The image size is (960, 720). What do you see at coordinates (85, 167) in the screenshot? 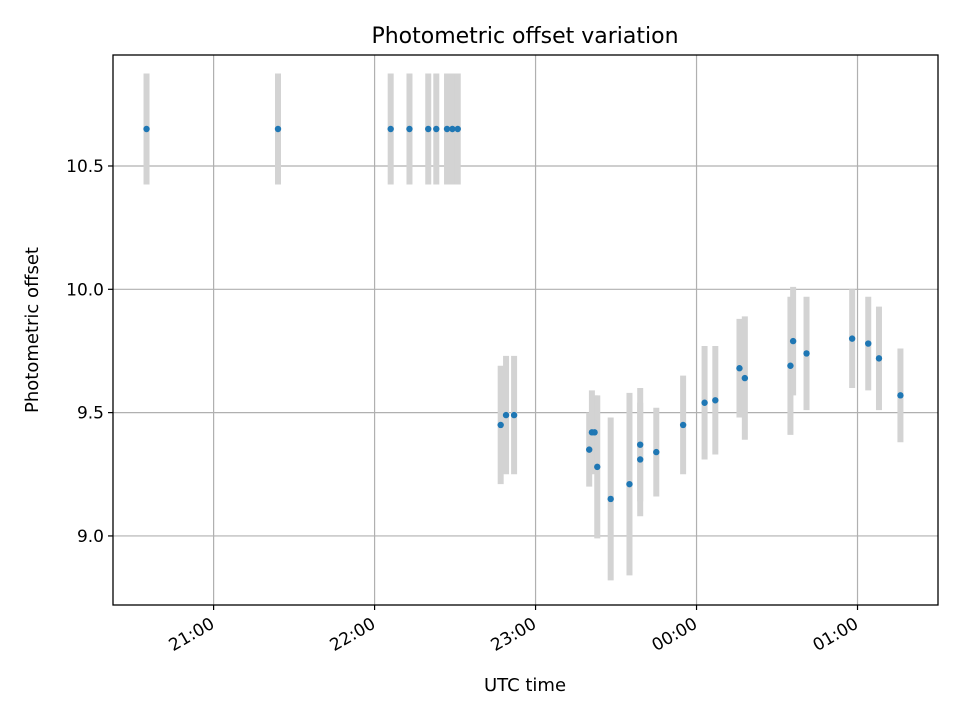
I see `y-tick-label: 10.5` at bounding box center [85, 167].